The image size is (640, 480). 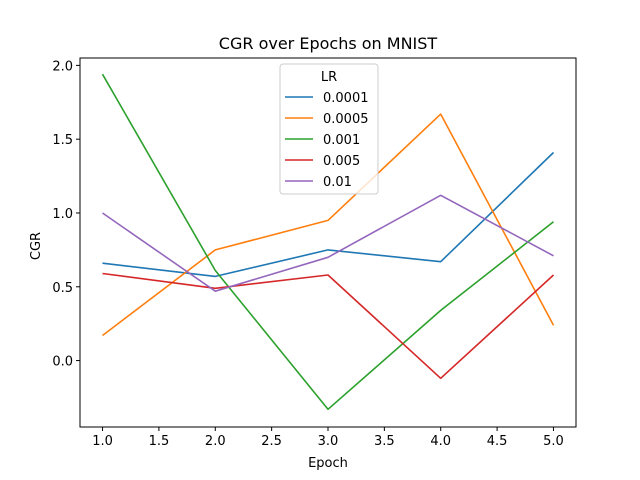 What do you see at coordinates (384, 441) in the screenshot?
I see `x-tick-label: 3.5` at bounding box center [384, 441].